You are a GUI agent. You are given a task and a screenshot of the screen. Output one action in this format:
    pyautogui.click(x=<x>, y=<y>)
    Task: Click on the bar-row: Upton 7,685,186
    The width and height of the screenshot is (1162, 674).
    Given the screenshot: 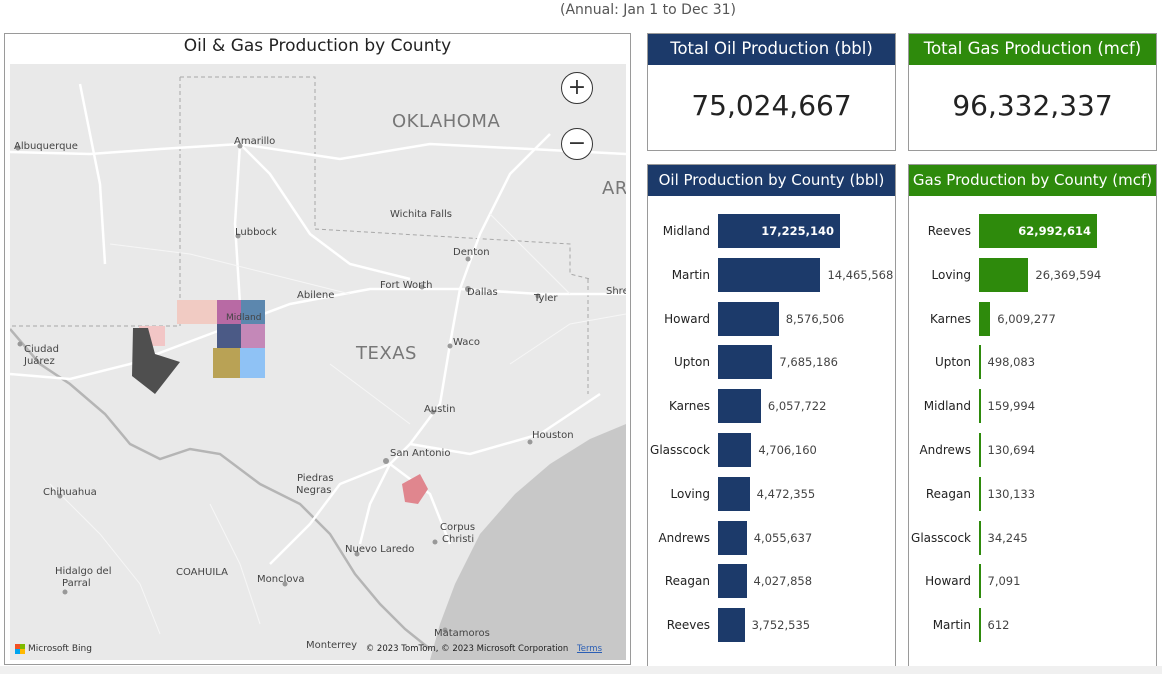 What is the action you would take?
    pyautogui.click(x=771, y=366)
    